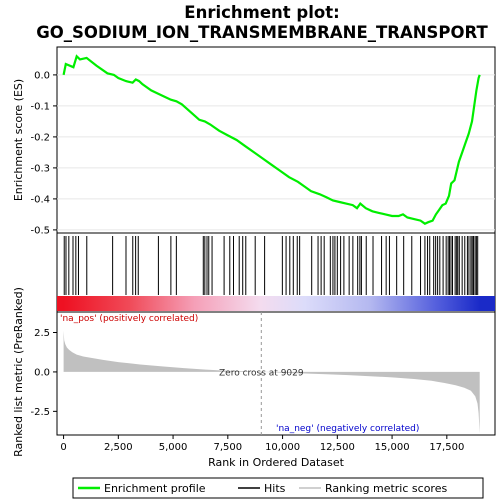 The width and height of the screenshot is (500, 500). Describe the element at coordinates (276, 303) in the screenshot. I see `ranking-heat-band` at that location.